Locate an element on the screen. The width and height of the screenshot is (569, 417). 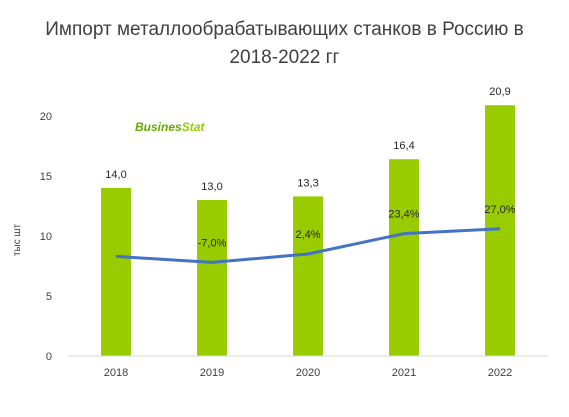
y-tick-label: 10 is located at coordinates (46, 237).